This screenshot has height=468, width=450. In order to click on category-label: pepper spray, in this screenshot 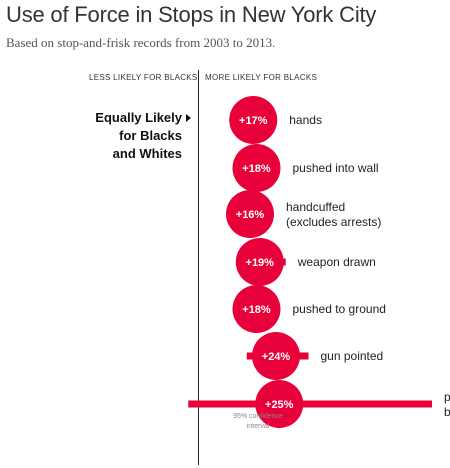, I will do `click(447, 397)`.